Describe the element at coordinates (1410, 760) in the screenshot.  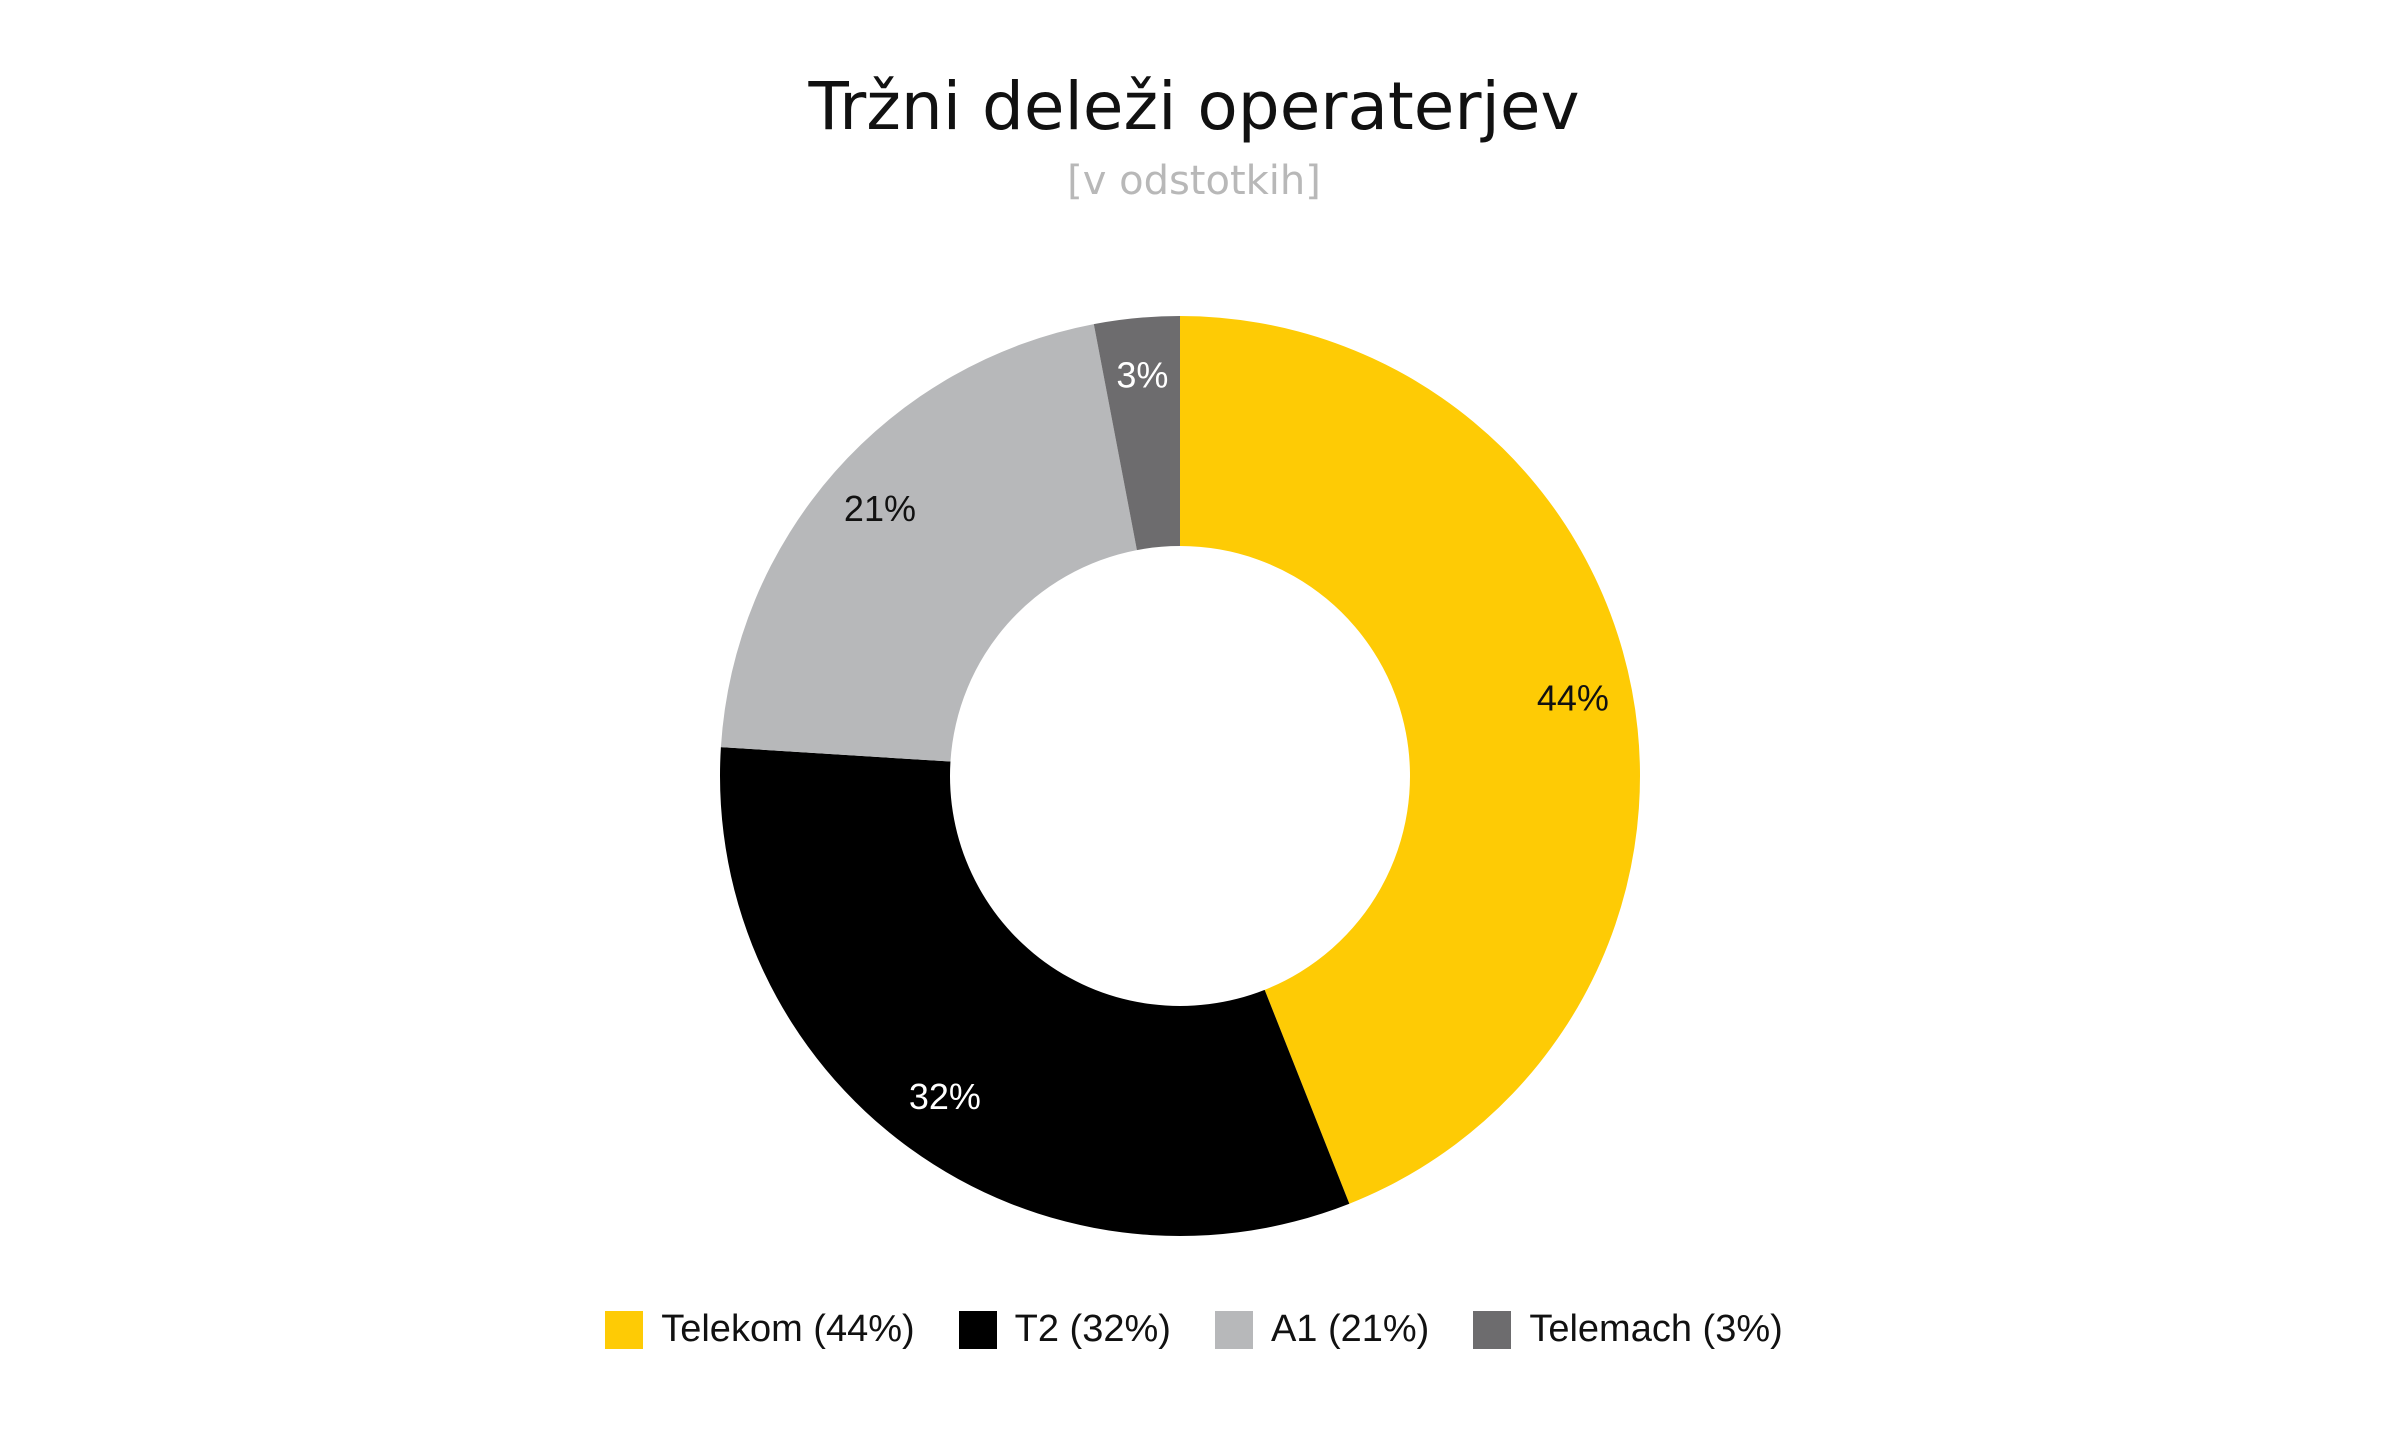
I see `donut-slice-telekom` at that location.